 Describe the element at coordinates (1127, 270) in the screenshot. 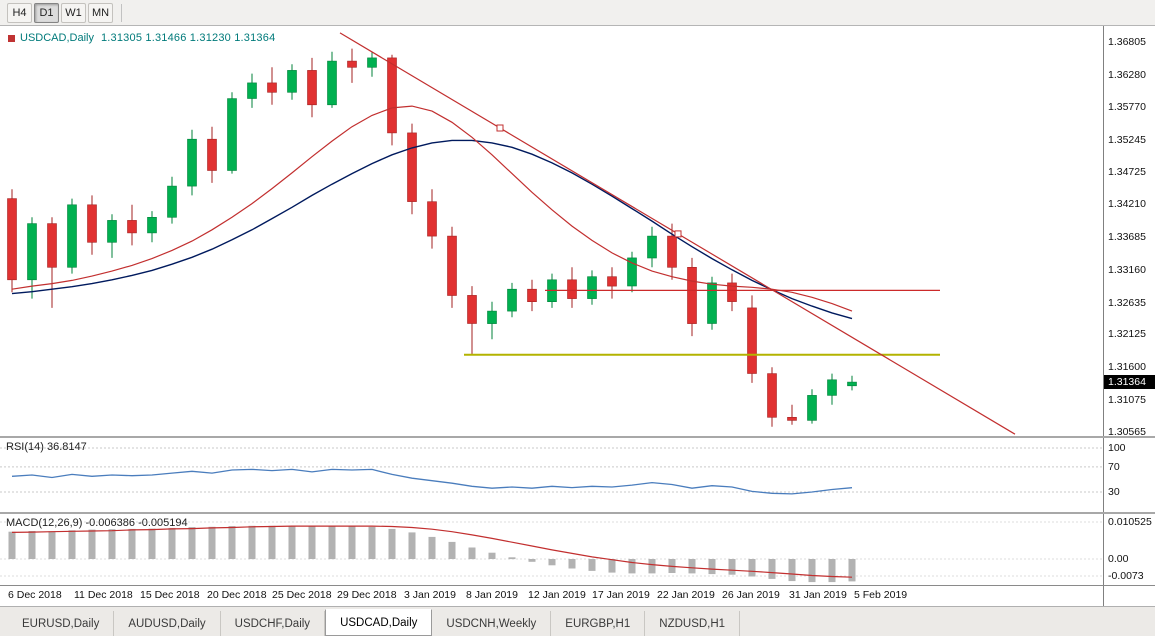

I see `price-axis-label: 1.33160` at that location.